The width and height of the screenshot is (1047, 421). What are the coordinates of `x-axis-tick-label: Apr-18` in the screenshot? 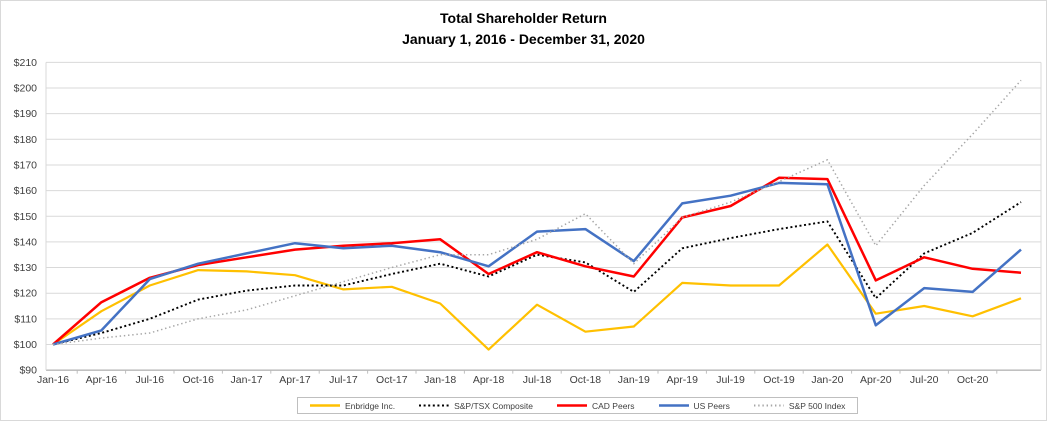 It's located at (489, 380).